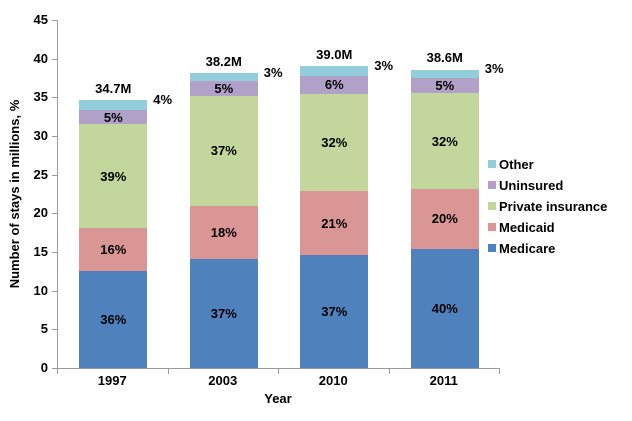  I want to click on y-tick-label: 40, so click(40, 58).